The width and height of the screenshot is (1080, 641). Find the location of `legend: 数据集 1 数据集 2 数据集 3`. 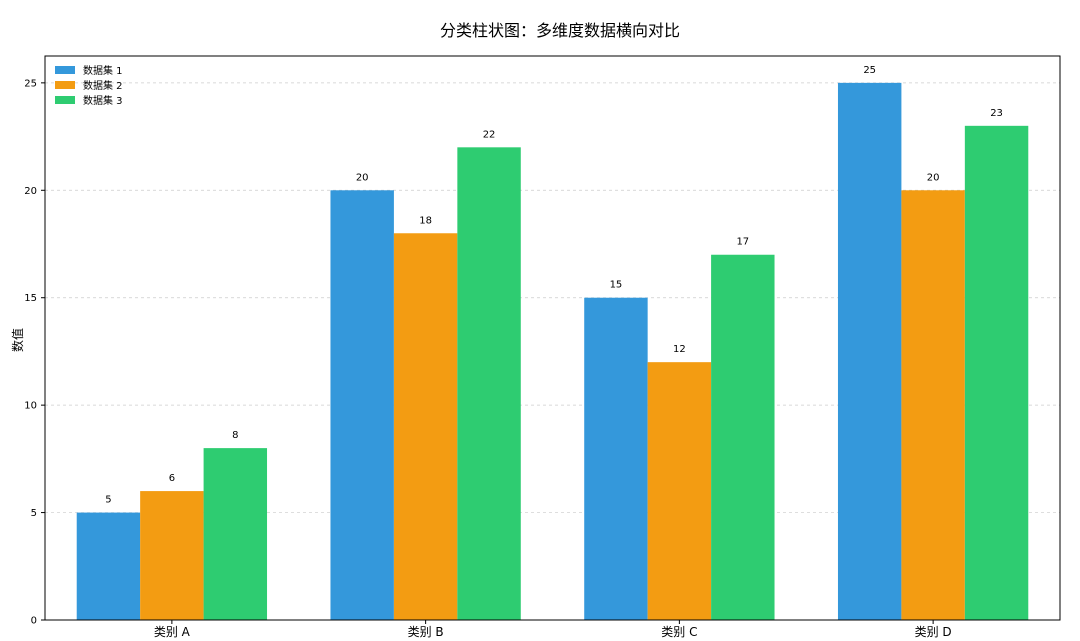

legend: 数据集 1 数据集 2 数据集 3 is located at coordinates (89, 85).